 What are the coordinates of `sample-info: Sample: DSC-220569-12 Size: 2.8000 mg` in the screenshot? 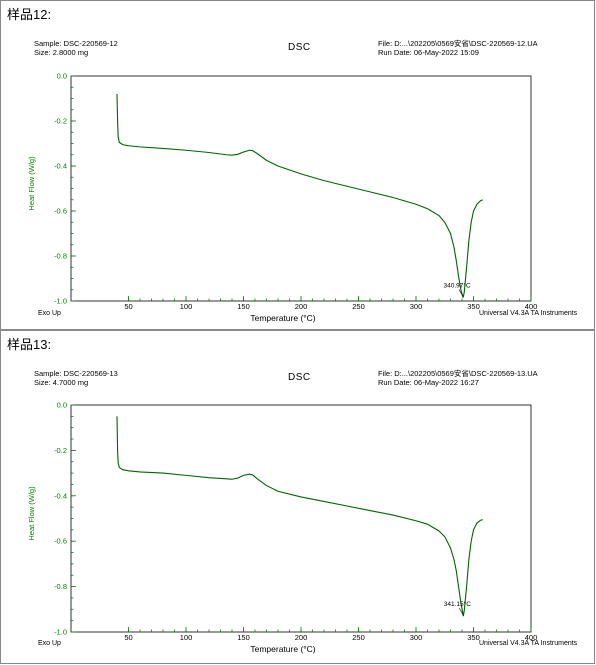 It's located at (76, 48).